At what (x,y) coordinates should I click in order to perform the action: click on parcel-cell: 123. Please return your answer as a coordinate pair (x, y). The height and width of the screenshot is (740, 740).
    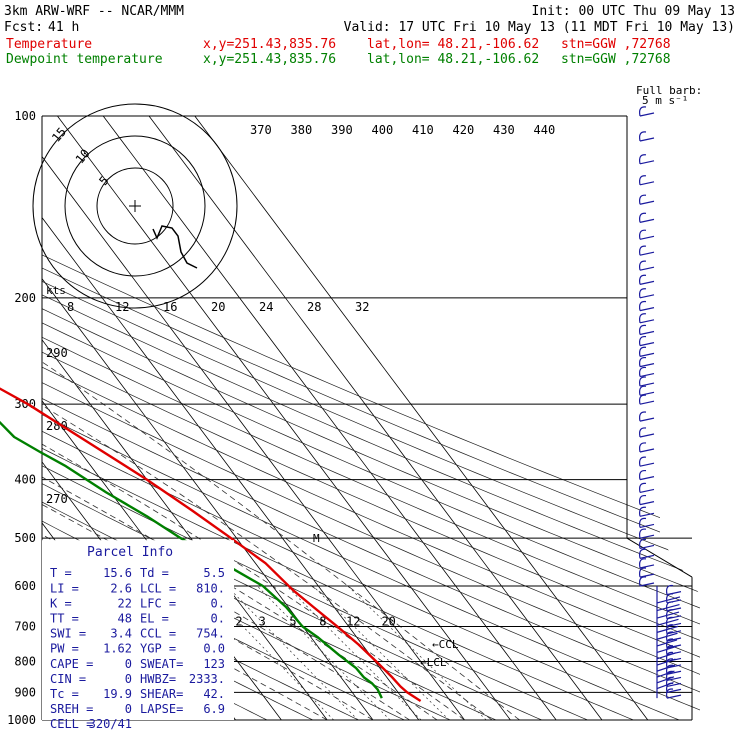
    Looking at the image, I should click on (214, 664).